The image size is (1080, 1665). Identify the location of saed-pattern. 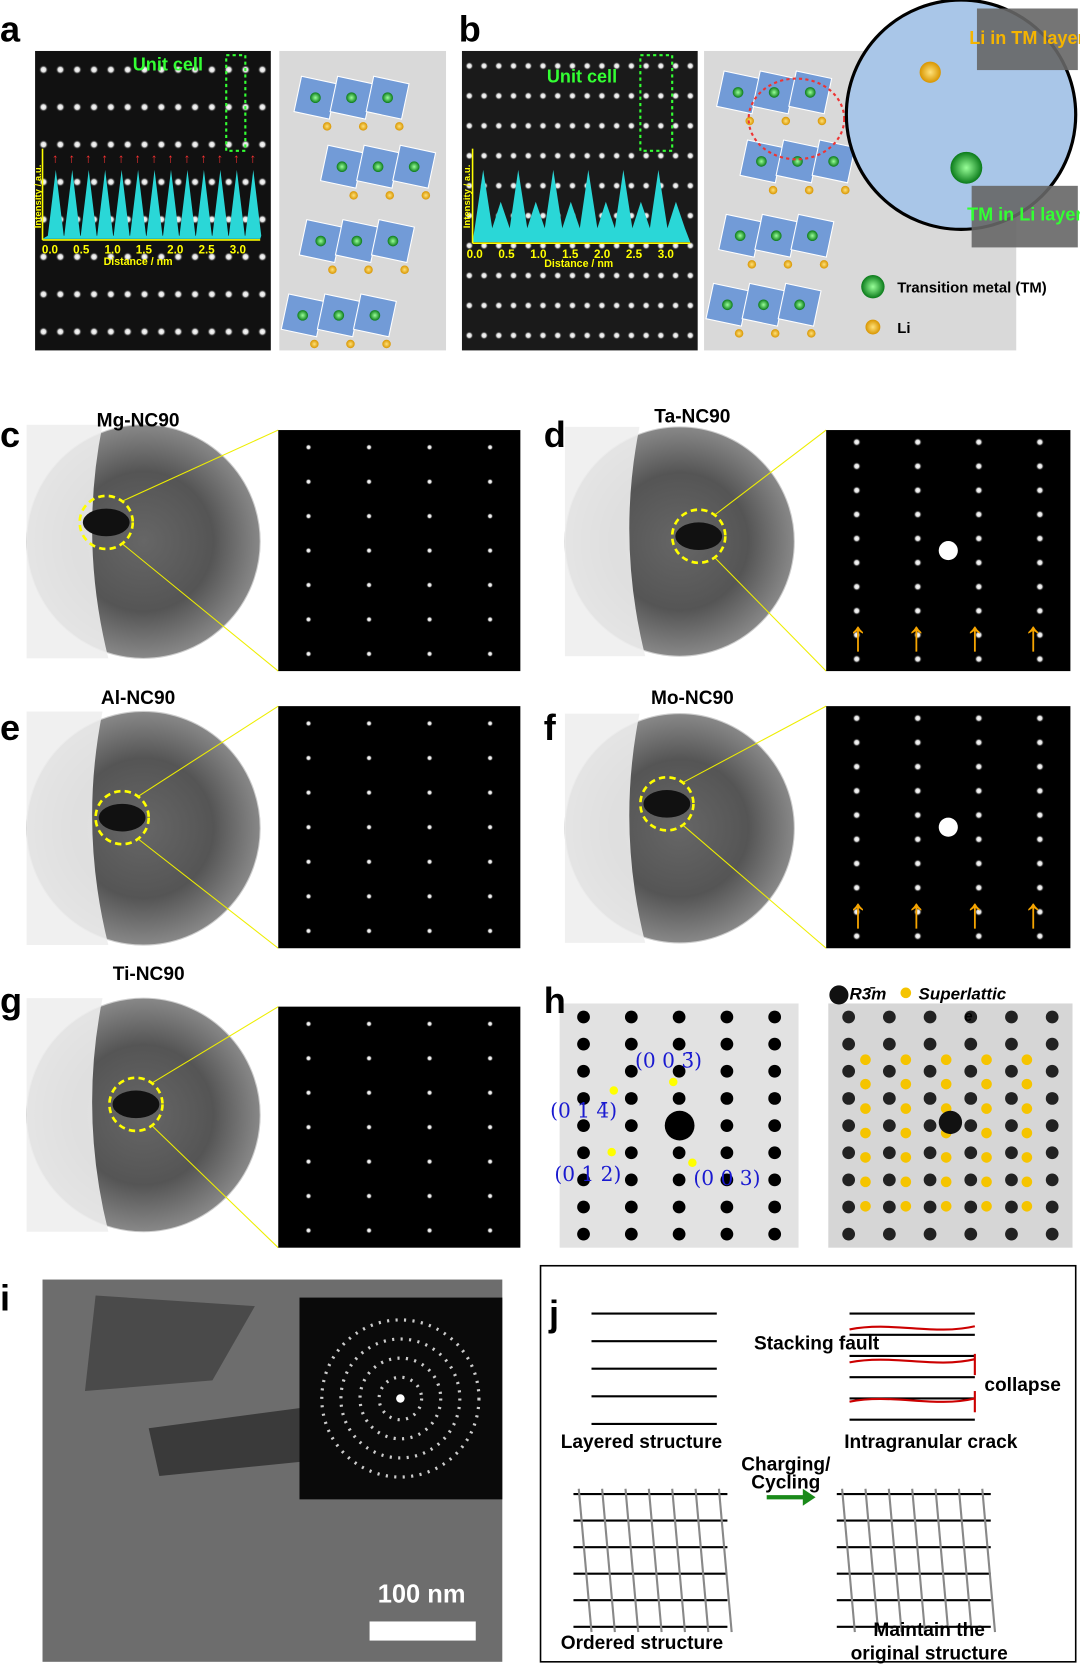
(399, 1127).